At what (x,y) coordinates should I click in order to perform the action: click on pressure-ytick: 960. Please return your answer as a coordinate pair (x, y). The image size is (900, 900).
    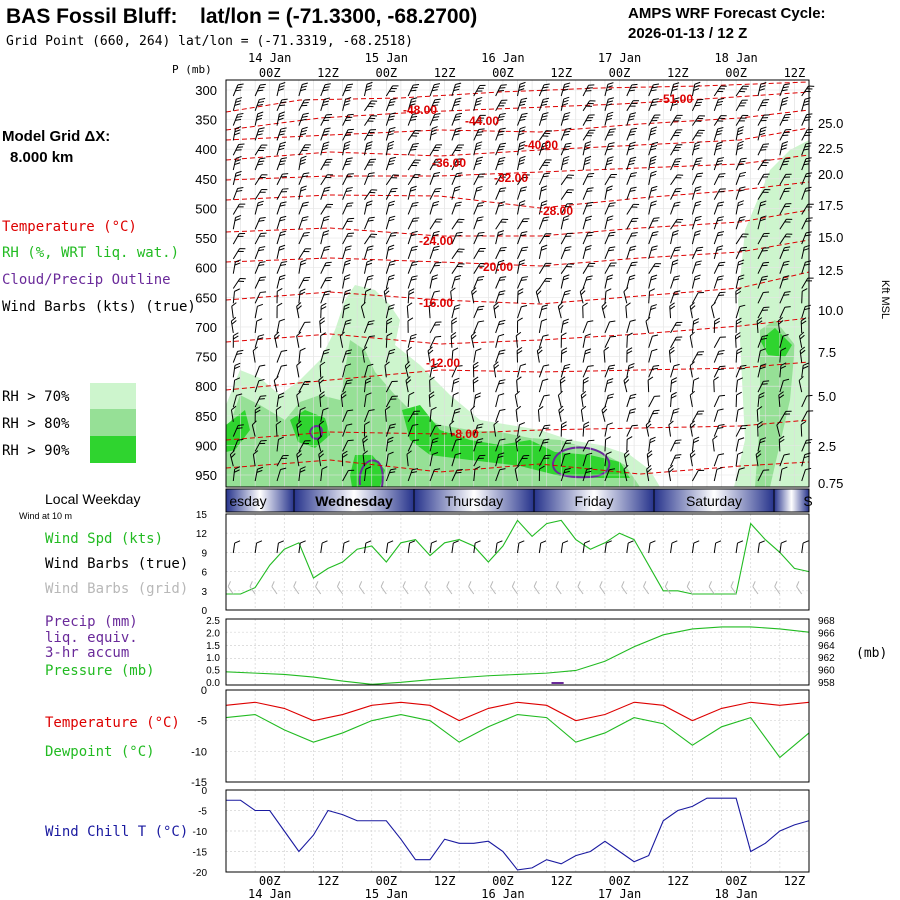
    Looking at the image, I should click on (826, 671).